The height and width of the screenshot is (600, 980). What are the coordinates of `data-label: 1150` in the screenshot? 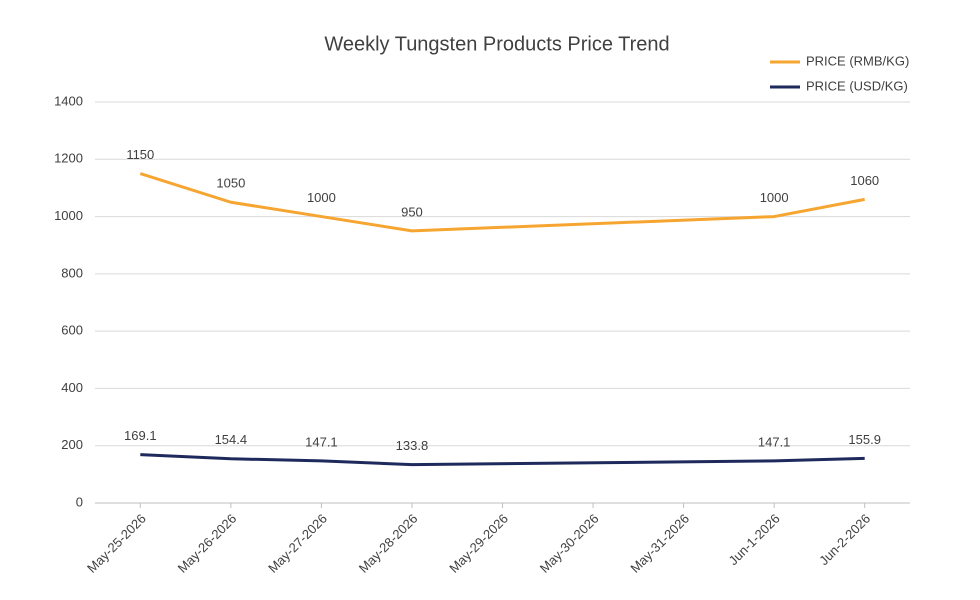 It's located at (140, 154).